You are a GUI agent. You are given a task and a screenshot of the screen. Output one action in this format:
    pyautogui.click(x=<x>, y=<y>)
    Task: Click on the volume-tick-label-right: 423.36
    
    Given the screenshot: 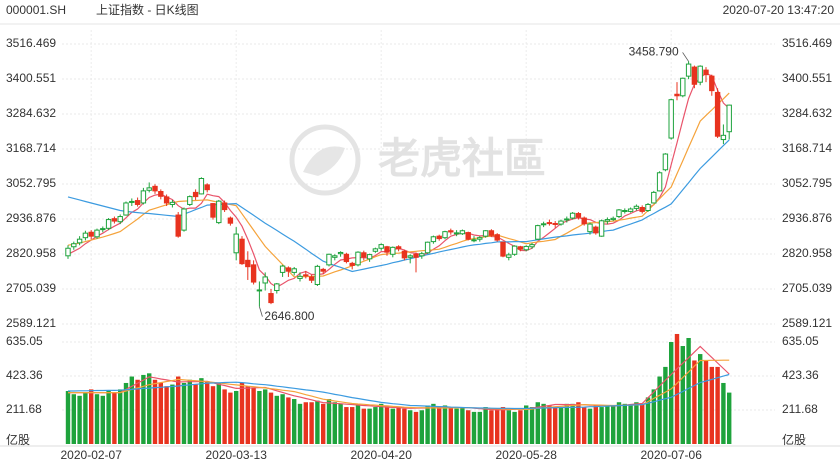 What is the action you would take?
    pyautogui.click(x=800, y=375)
    